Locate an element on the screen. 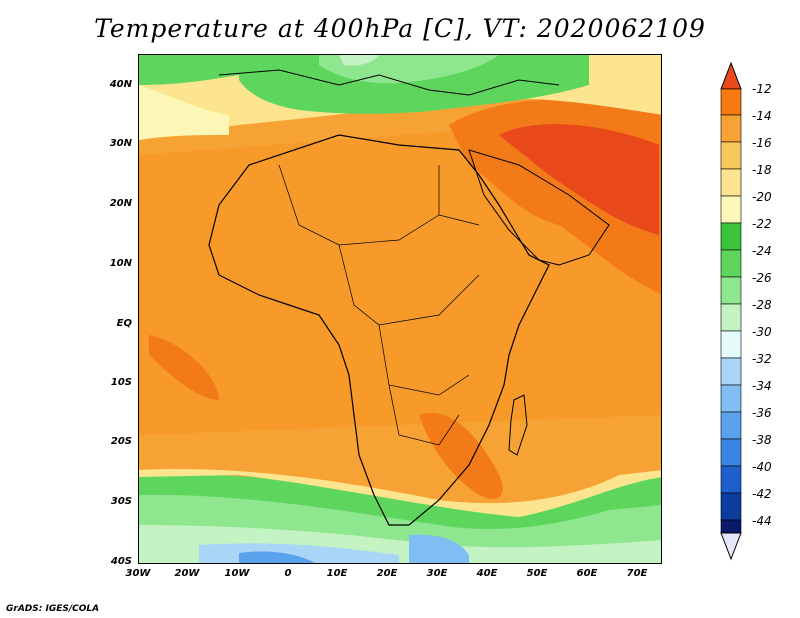 This screenshot has width=800, height=618. colorbar-label: -38 is located at coordinates (762, 440).